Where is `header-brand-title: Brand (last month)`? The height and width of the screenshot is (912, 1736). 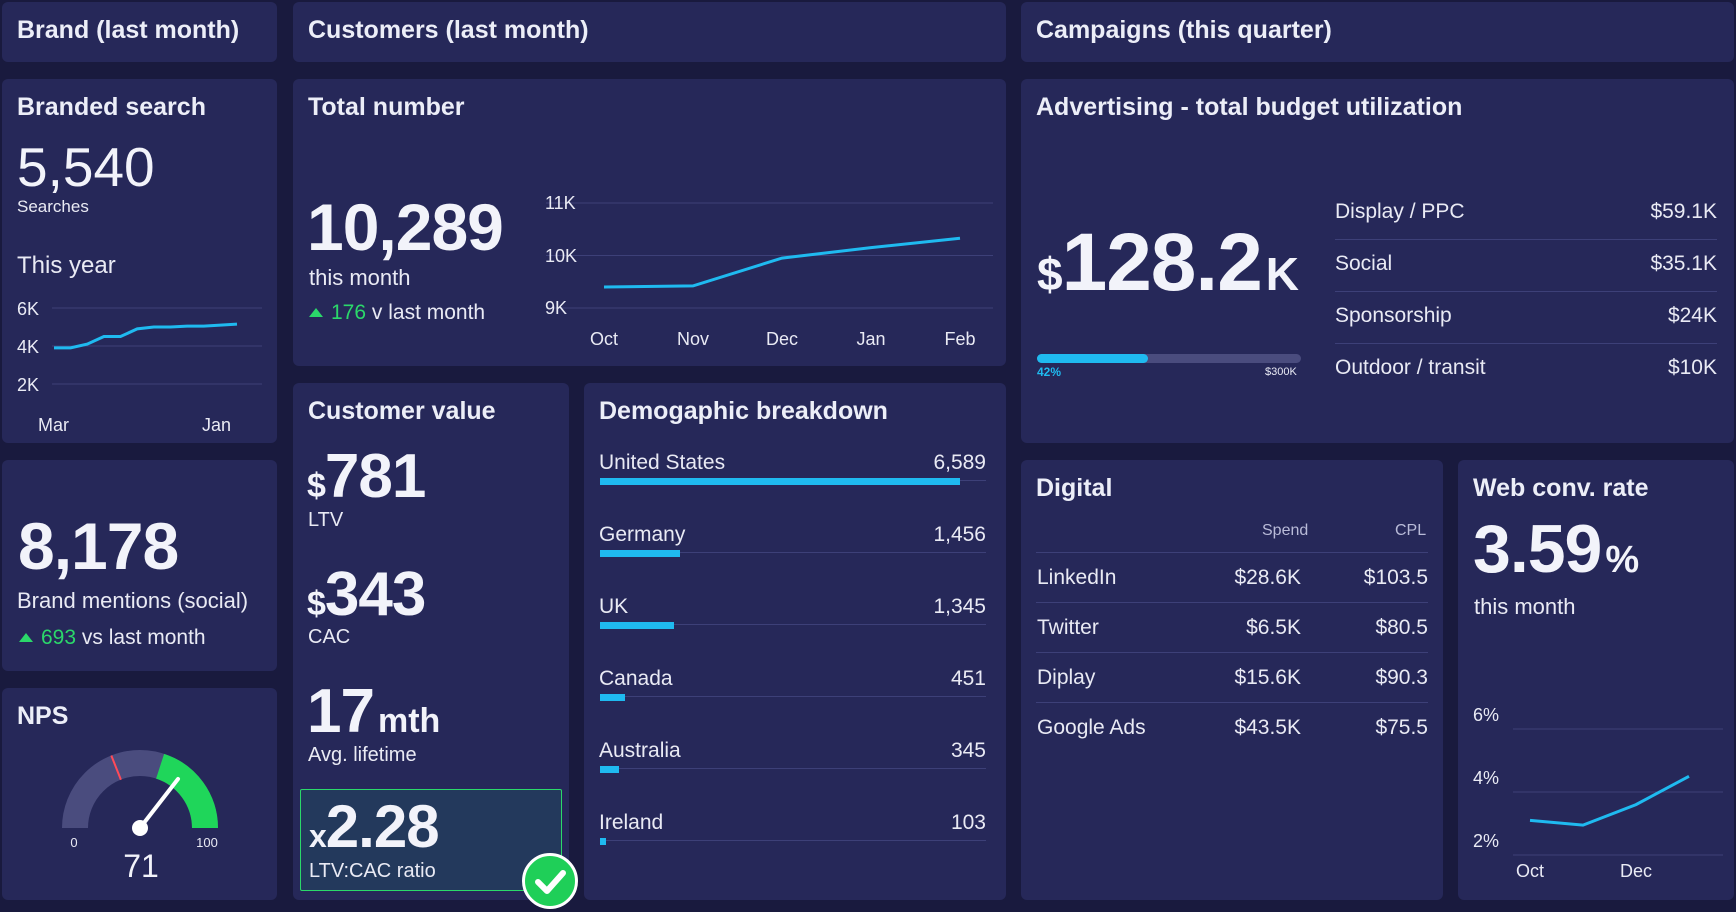
header-brand-title: Brand (last month) is located at coordinates (128, 30).